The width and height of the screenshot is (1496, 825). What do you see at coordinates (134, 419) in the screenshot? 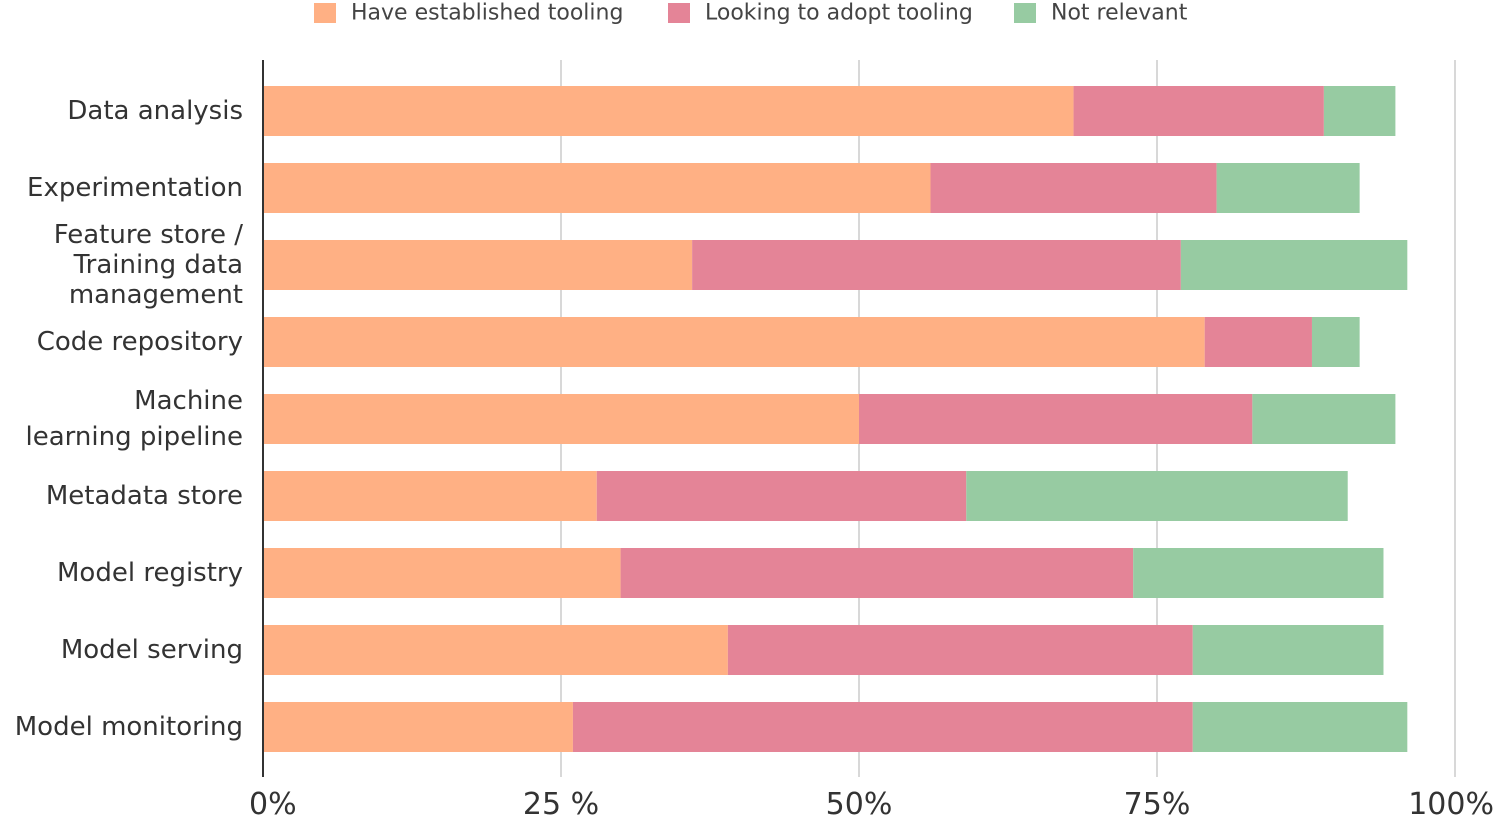
I see `category-label-4: Machine learning pipeline` at bounding box center [134, 419].